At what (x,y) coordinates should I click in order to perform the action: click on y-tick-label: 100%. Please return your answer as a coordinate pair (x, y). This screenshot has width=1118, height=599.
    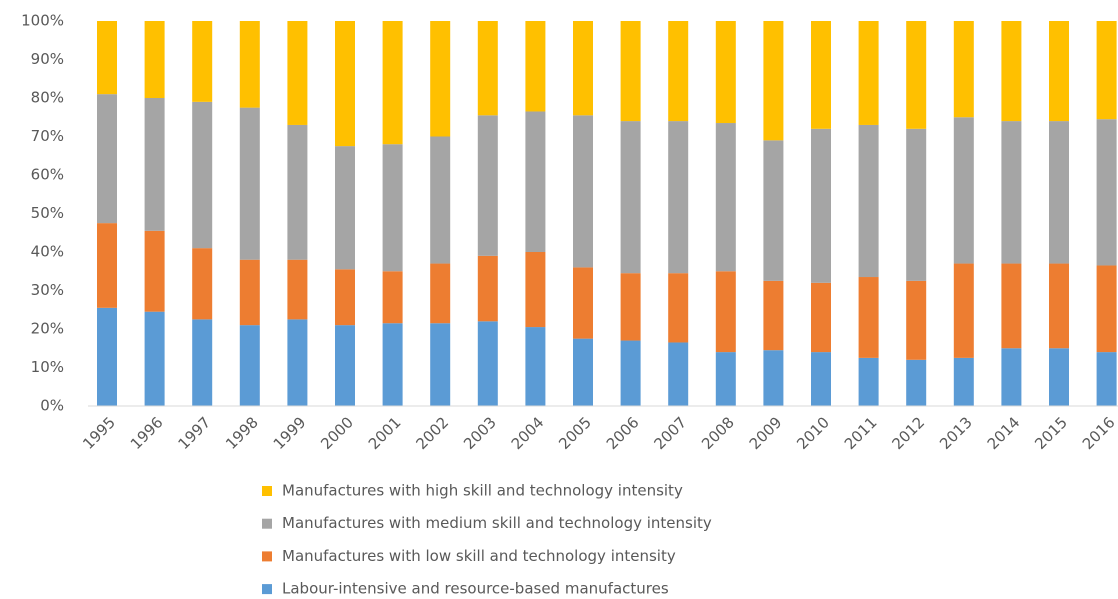
    Looking at the image, I should click on (42, 21).